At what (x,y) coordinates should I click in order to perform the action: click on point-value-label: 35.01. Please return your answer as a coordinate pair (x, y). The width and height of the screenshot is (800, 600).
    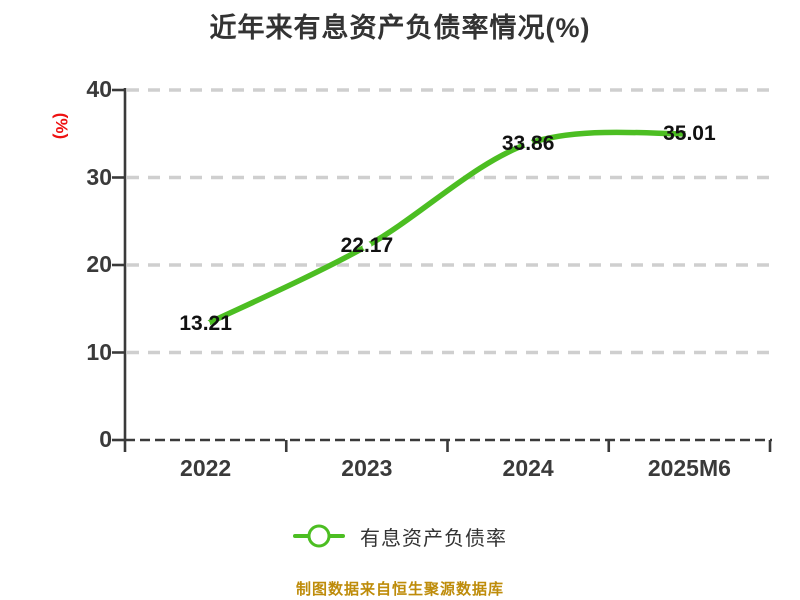
    Looking at the image, I should click on (689, 133).